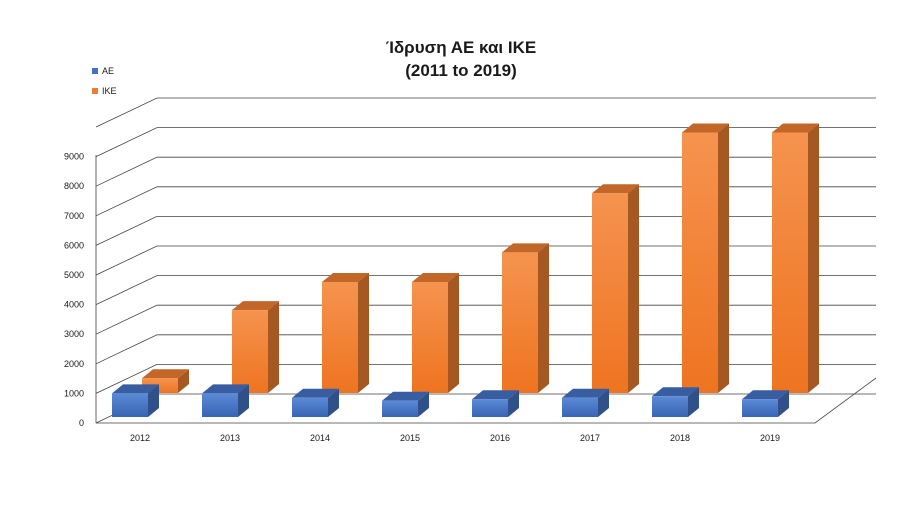  What do you see at coordinates (74, 216) in the screenshot?
I see `y-tick-label: 7000` at bounding box center [74, 216].